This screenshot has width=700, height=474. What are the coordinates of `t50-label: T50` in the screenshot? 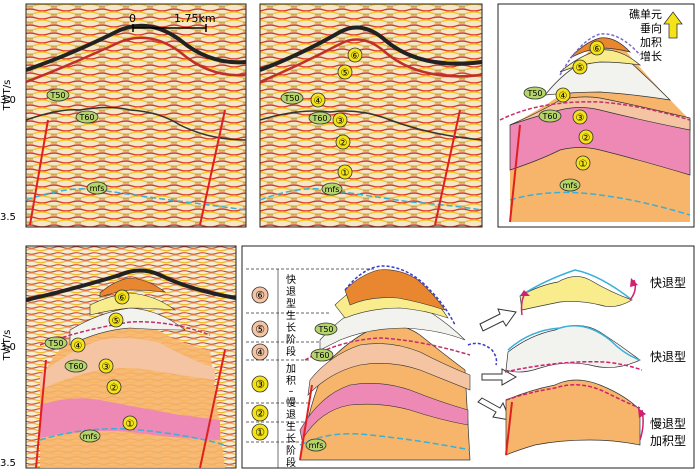 It's located at (57, 95).